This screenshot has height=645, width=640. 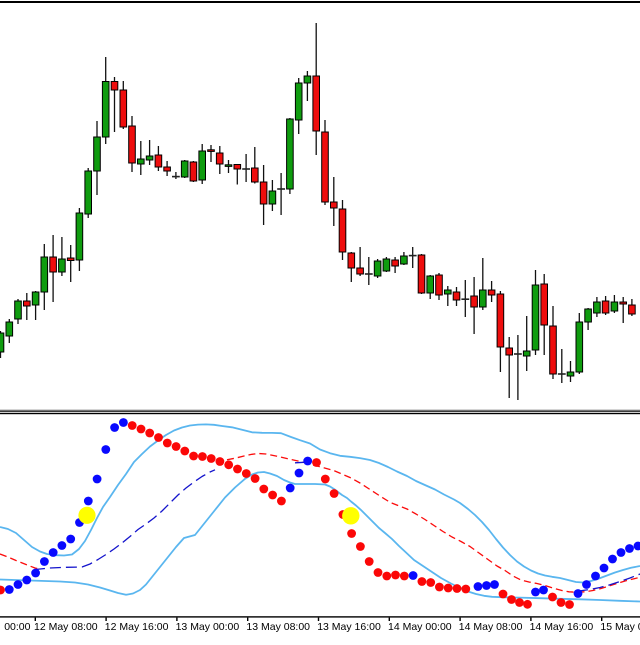 What do you see at coordinates (420, 627) in the screenshot?
I see `svg-text: 14 May 00:00` at bounding box center [420, 627].